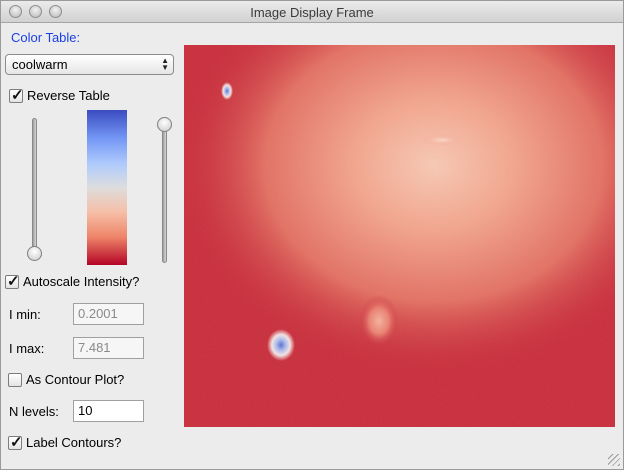 The image size is (624, 470). What do you see at coordinates (75, 379) in the screenshot?
I see `contour-plot-label: As Contour Plot?` at bounding box center [75, 379].